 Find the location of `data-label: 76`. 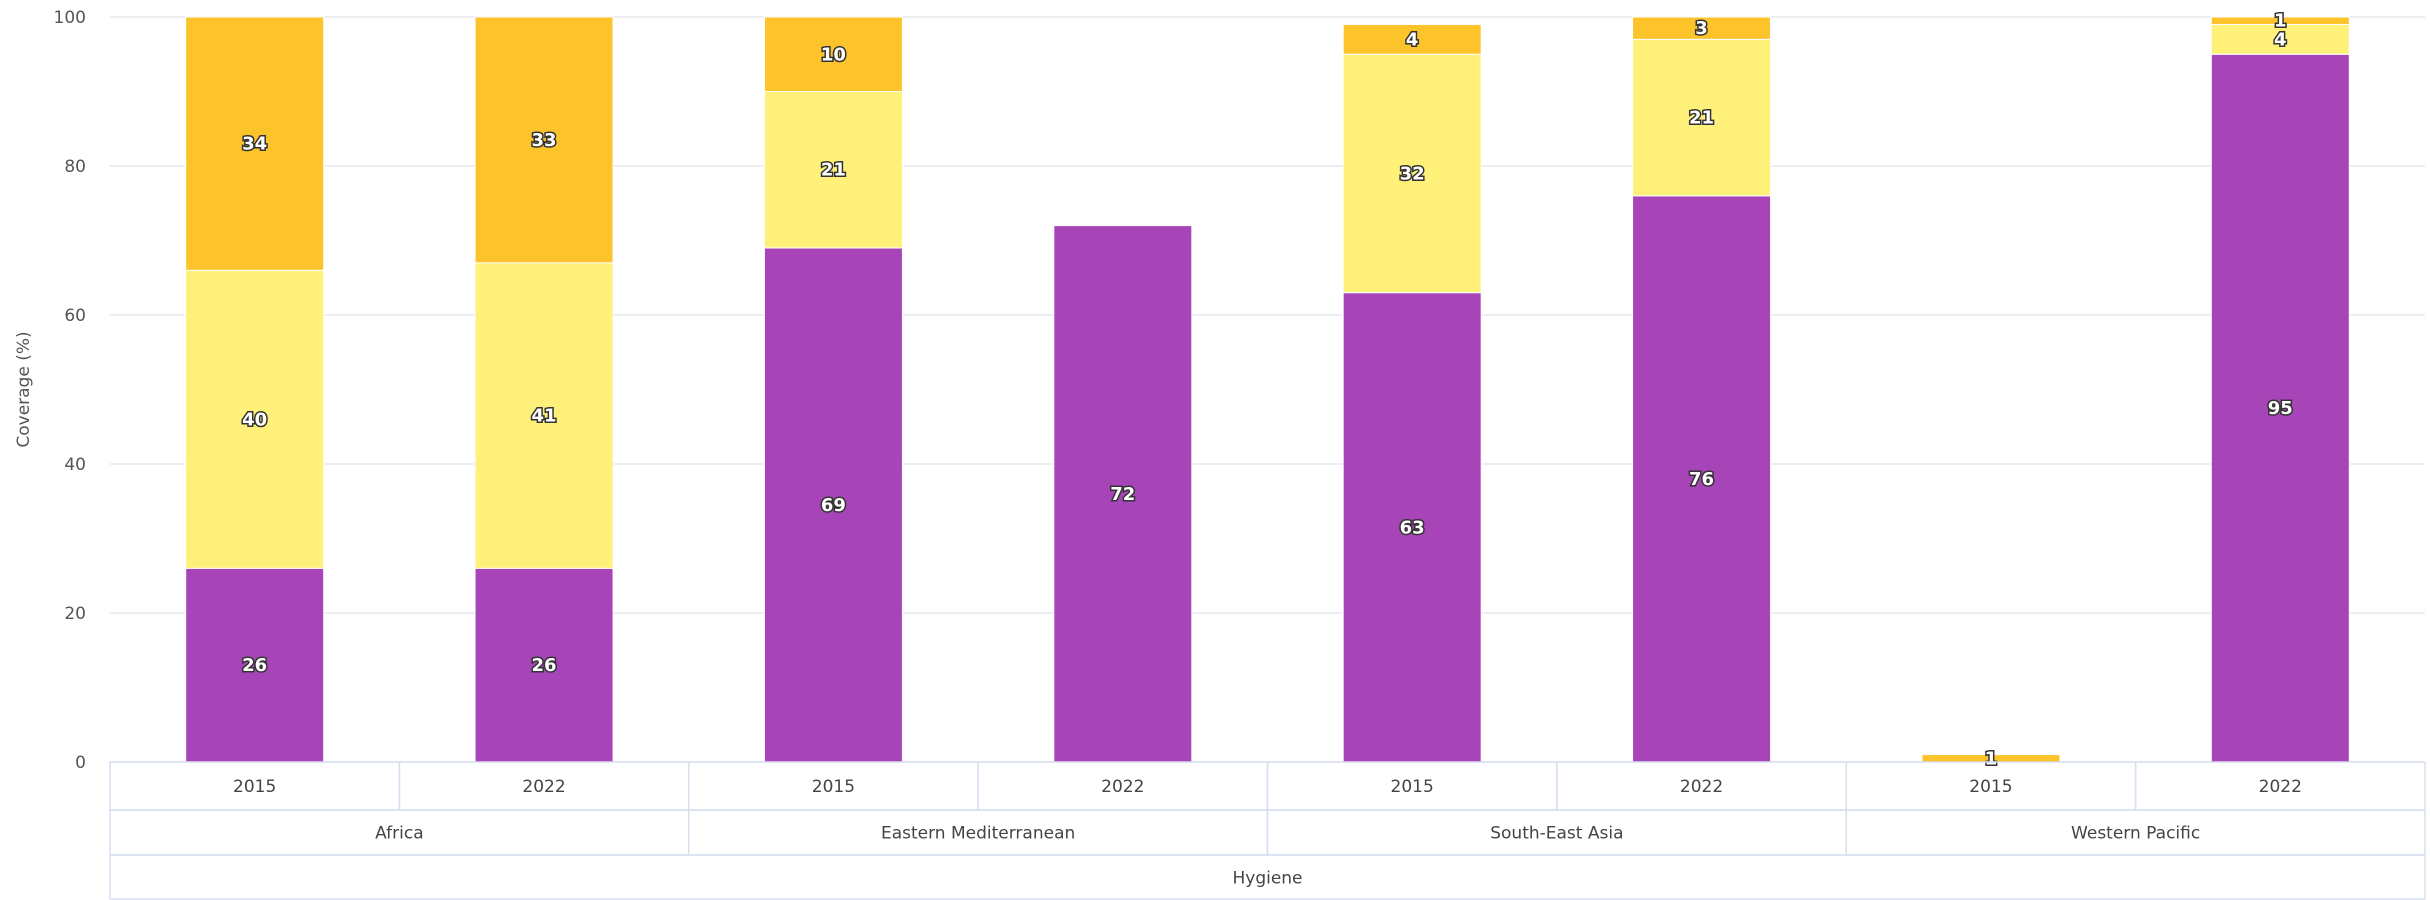

data-label: 76 is located at coordinates (1701, 479).